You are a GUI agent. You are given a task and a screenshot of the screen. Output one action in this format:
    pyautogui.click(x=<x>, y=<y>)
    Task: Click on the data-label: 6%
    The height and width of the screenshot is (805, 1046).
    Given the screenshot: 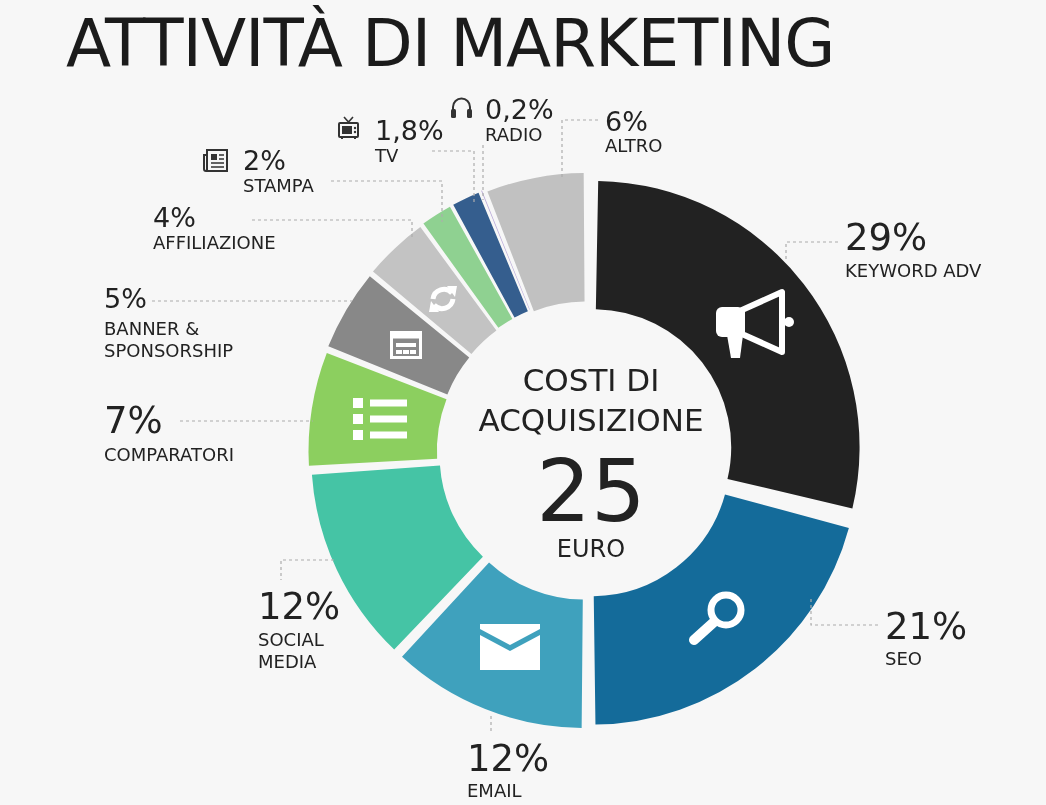 What is the action you would take?
    pyautogui.click(x=626, y=121)
    